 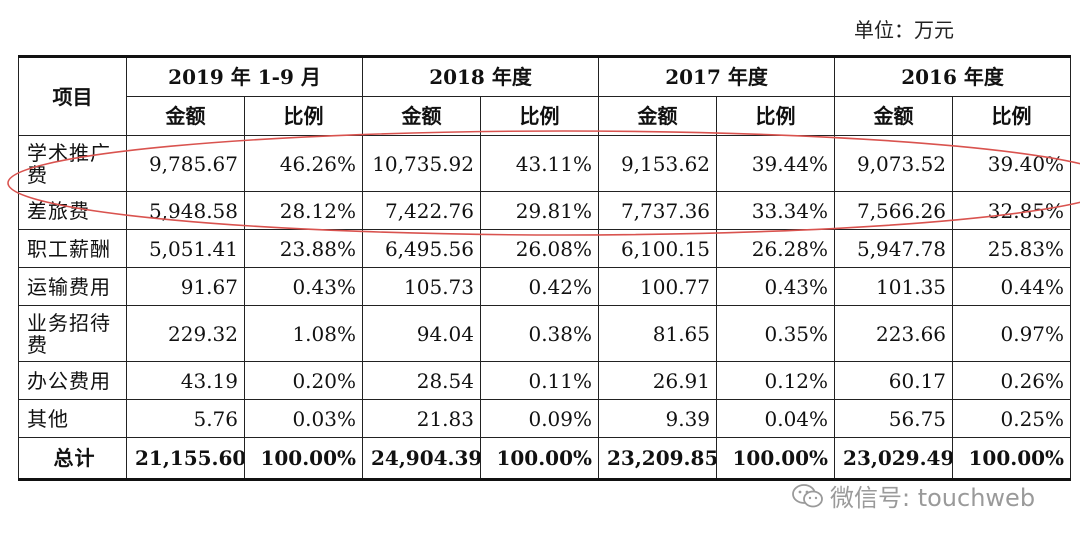 What do you see at coordinates (658, 163) in the screenshot?
I see `cell-amount: 9,153.62` at bounding box center [658, 163].